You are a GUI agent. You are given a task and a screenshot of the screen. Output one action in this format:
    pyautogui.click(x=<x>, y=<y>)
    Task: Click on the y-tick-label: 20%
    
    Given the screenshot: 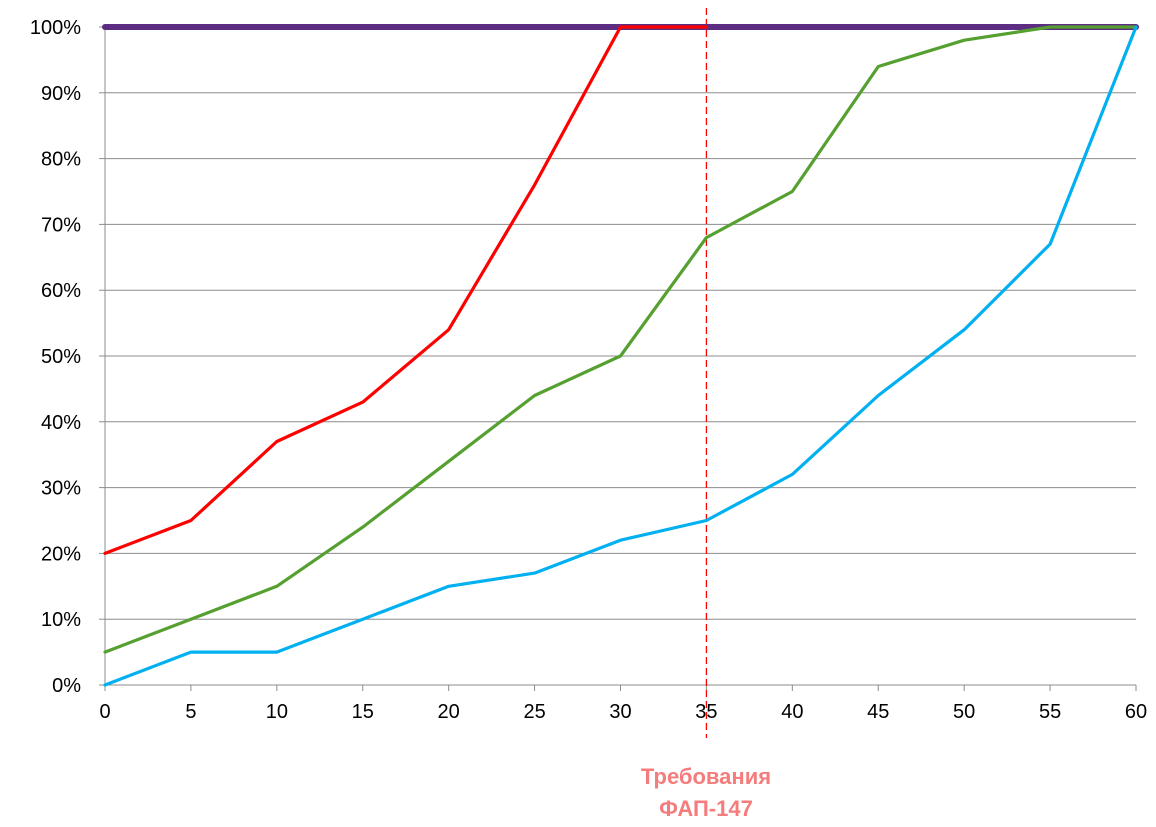 What is the action you would take?
    pyautogui.click(x=61, y=554)
    